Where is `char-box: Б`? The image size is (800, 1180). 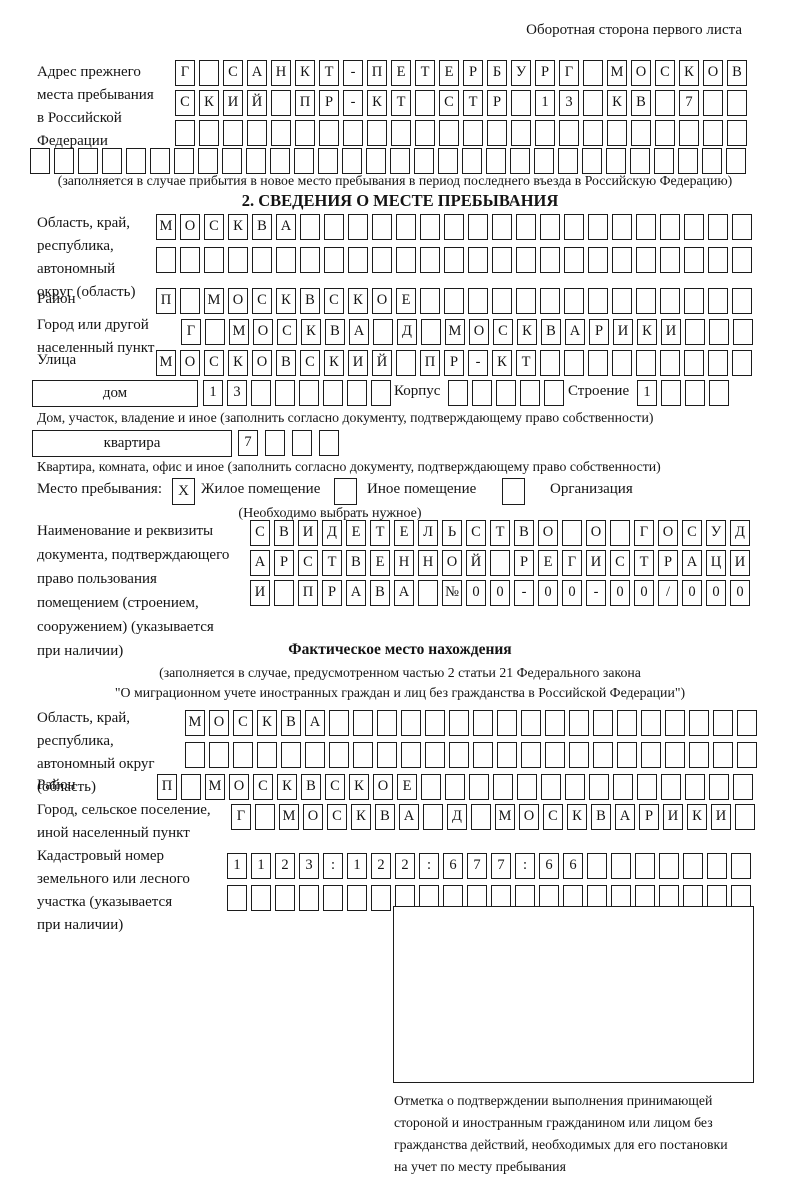 char-box: Б is located at coordinates (497, 73).